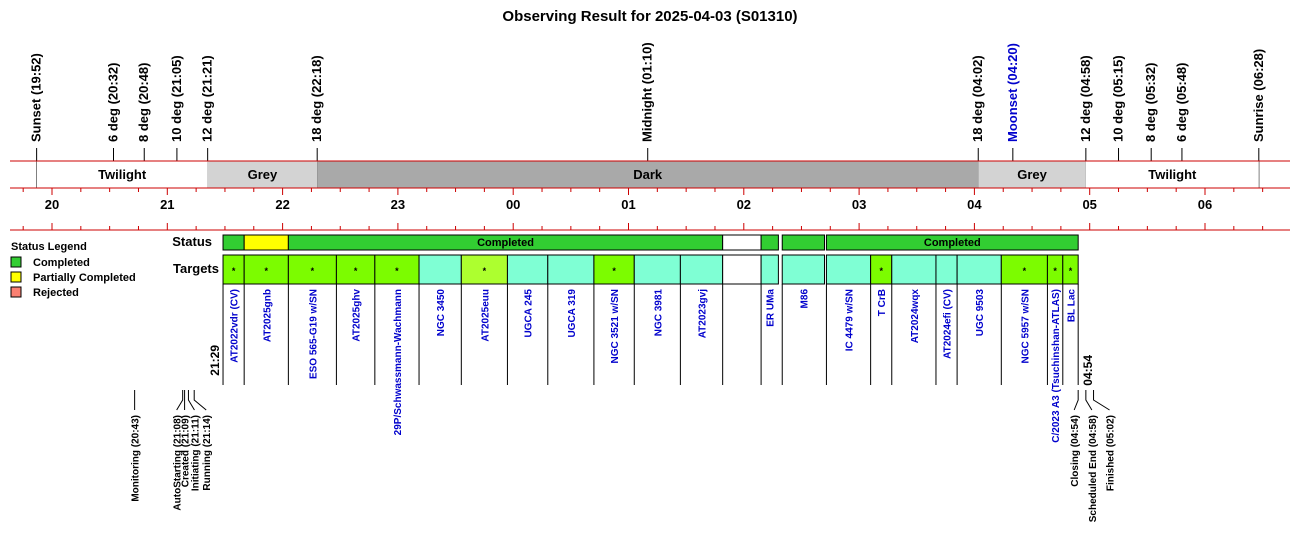  What do you see at coordinates (980, 313) in the screenshot?
I see `target-name: UGC 9503` at bounding box center [980, 313].